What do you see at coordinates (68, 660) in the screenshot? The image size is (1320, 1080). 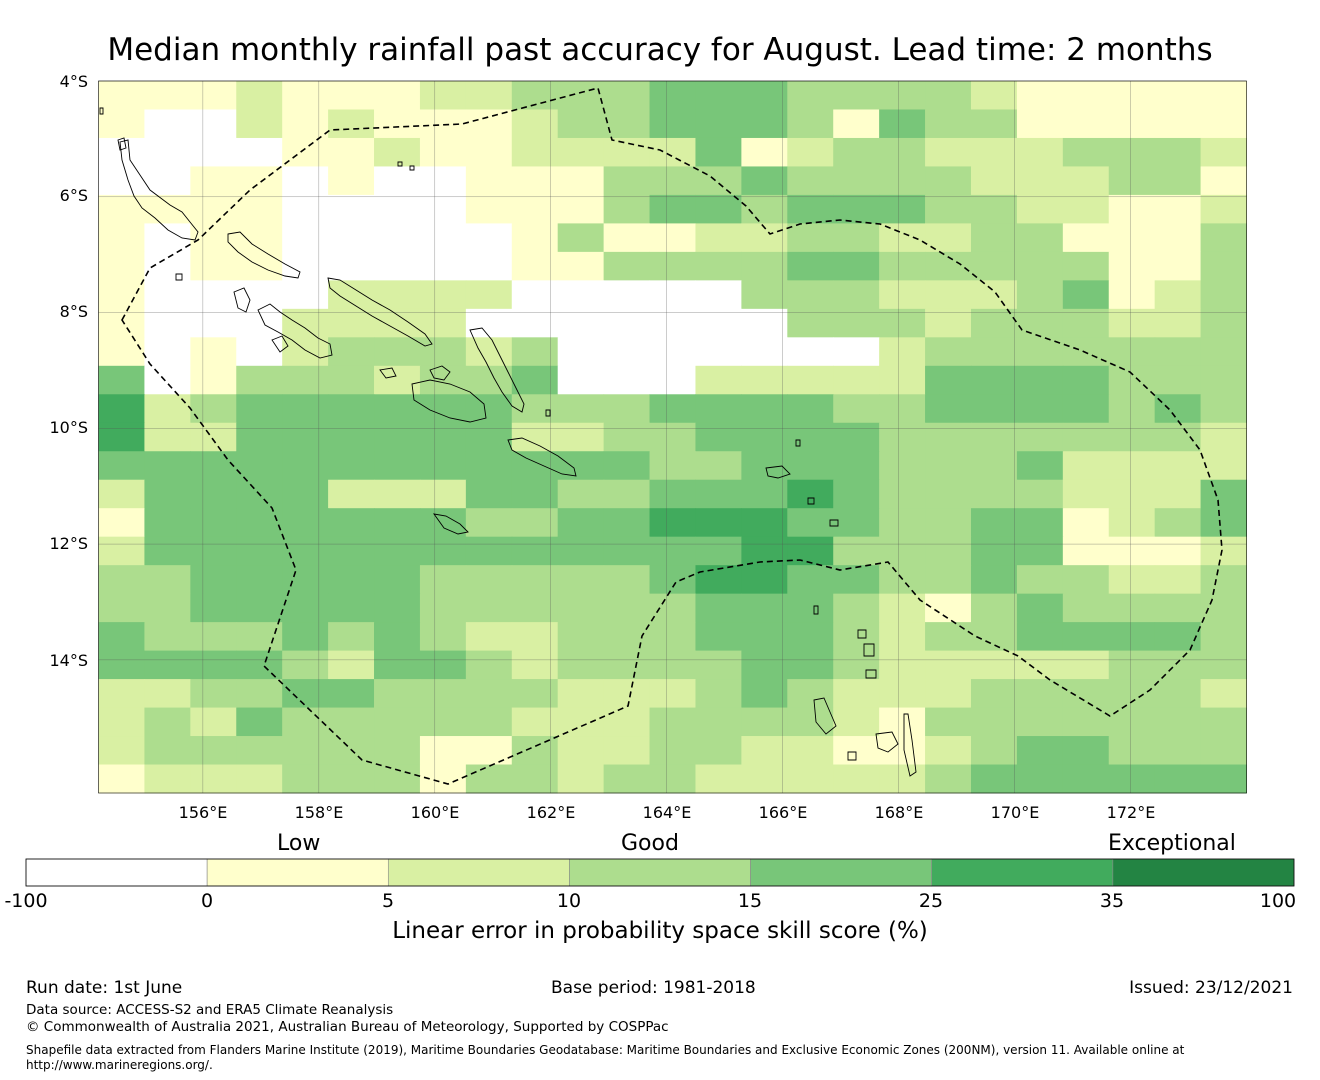 I see `lat-label-14s: 14°S` at bounding box center [68, 660].